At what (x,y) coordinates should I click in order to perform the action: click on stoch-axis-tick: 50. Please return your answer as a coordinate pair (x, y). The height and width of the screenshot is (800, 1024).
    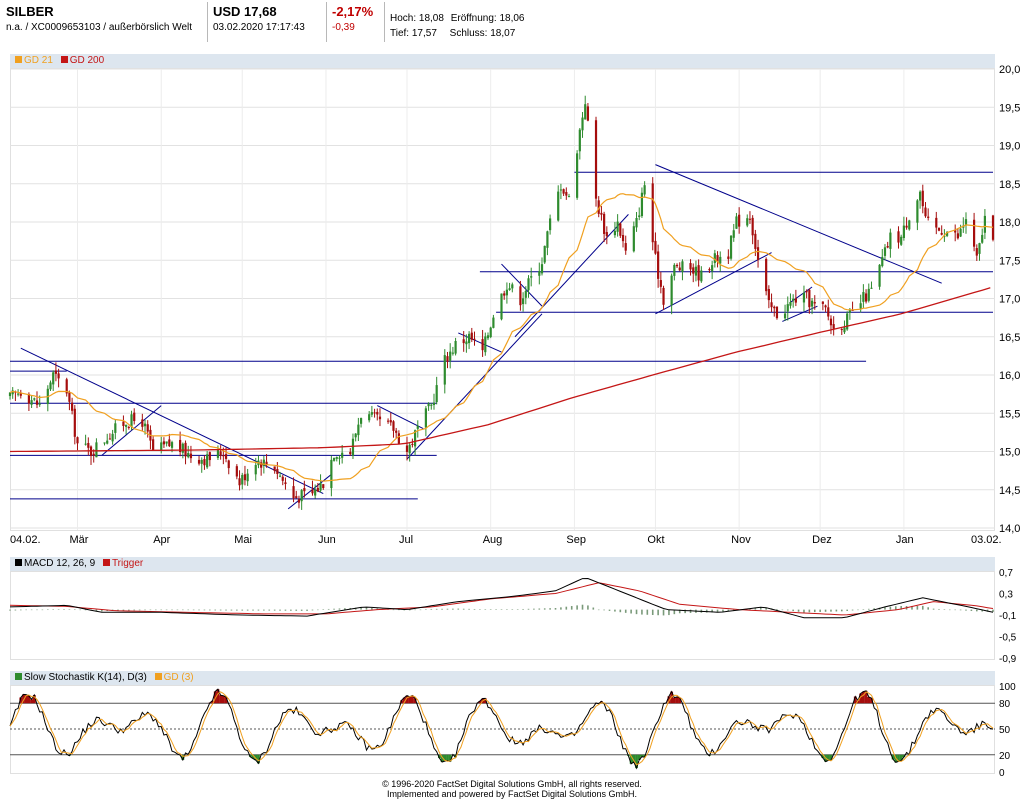
    Looking at the image, I should click on (1005, 730).